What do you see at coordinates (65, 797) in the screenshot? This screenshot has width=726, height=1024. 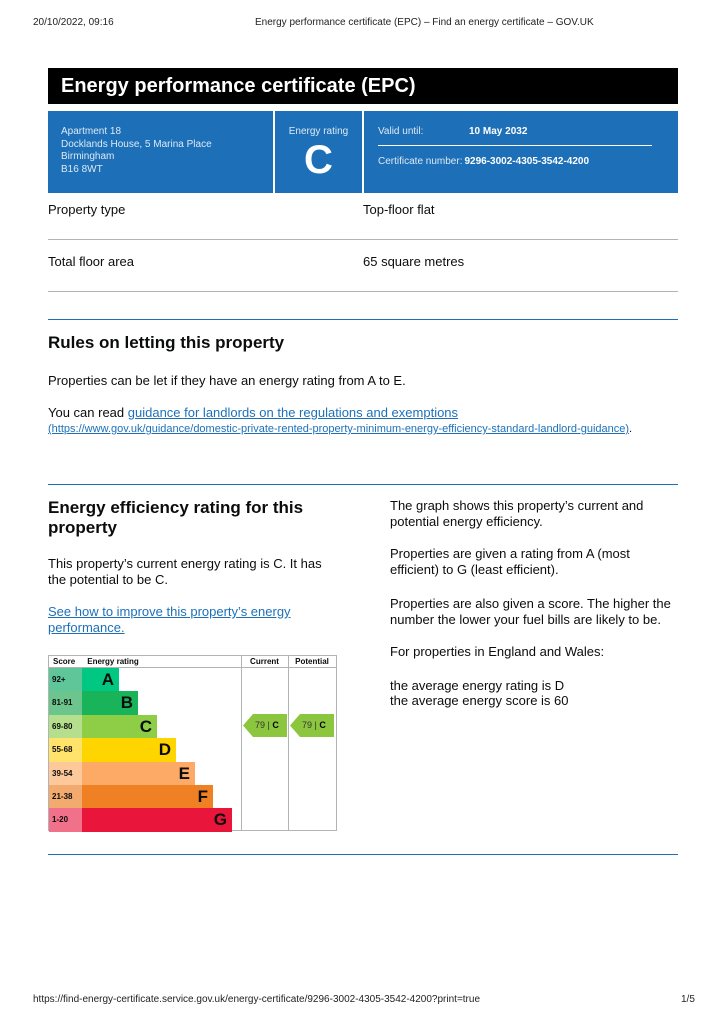 I see `band-score-f: 21-38` at bounding box center [65, 797].